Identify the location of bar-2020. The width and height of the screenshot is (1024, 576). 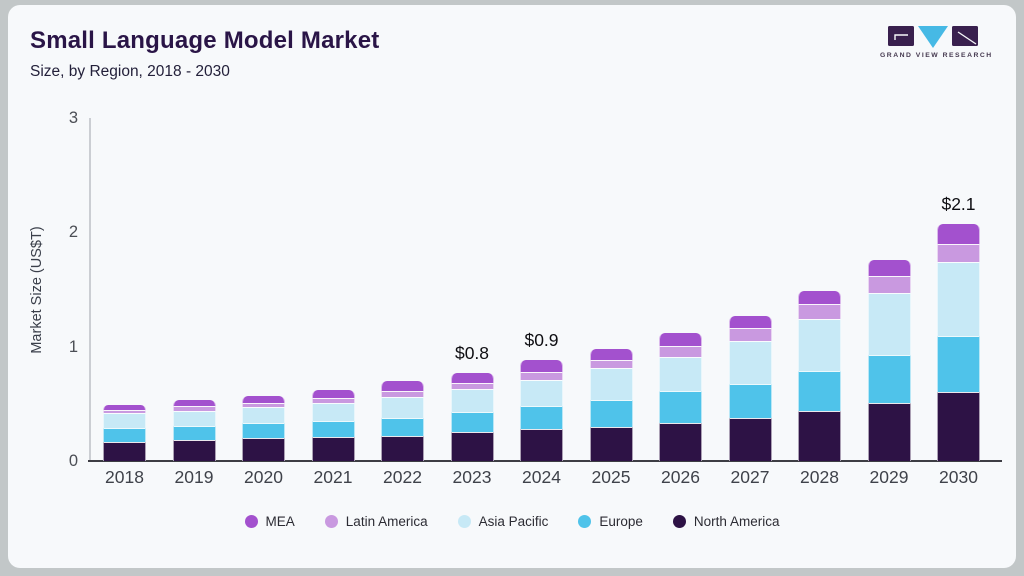
(263, 428).